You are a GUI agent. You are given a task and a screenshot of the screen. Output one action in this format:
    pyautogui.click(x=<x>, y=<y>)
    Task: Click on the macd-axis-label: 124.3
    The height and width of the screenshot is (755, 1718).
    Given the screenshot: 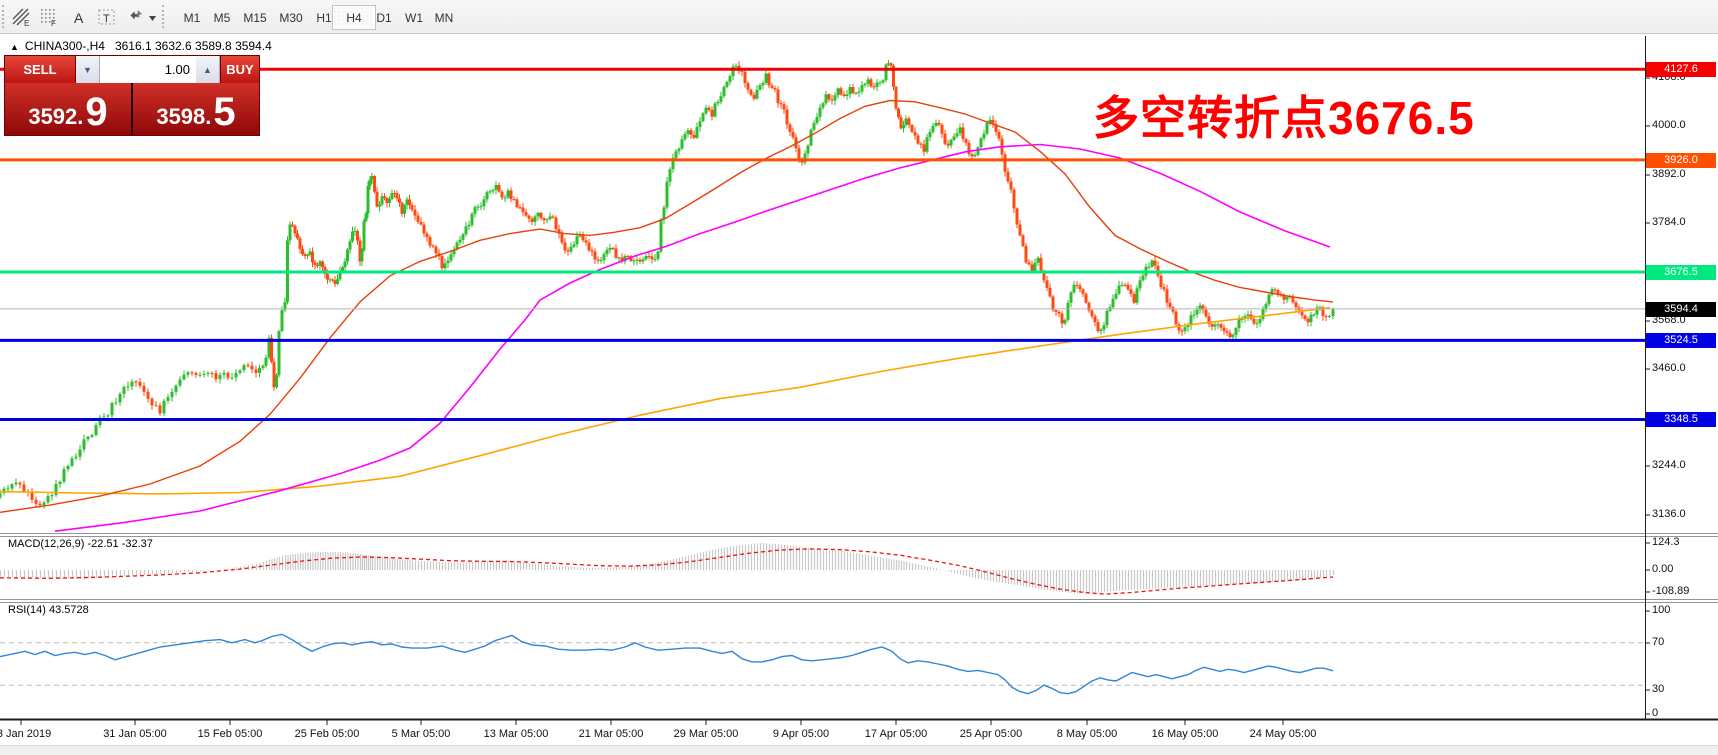 What is the action you would take?
    pyautogui.click(x=1666, y=542)
    